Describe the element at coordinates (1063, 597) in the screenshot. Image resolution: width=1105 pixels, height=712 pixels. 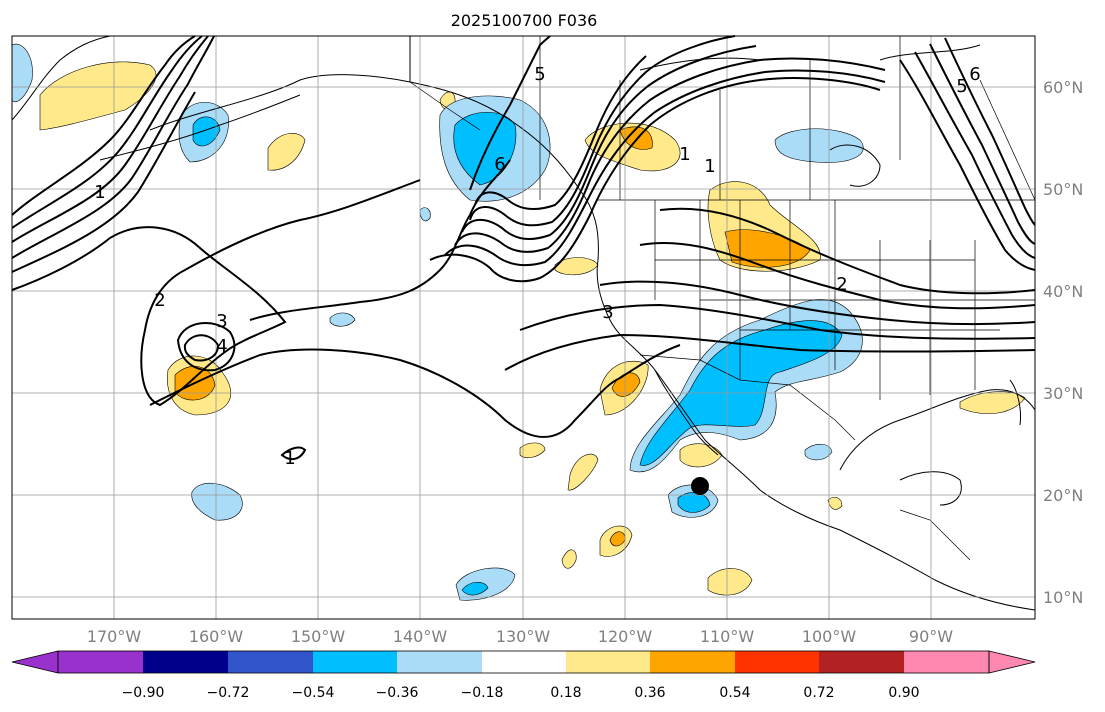
I see `lat-tick-label: 10°N` at that location.